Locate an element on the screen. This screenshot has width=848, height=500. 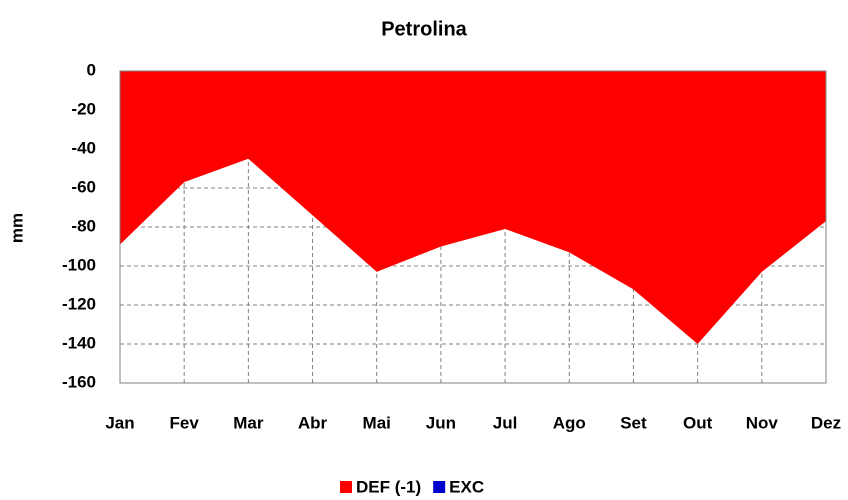
y-tick-label: -40 is located at coordinates (83, 147).